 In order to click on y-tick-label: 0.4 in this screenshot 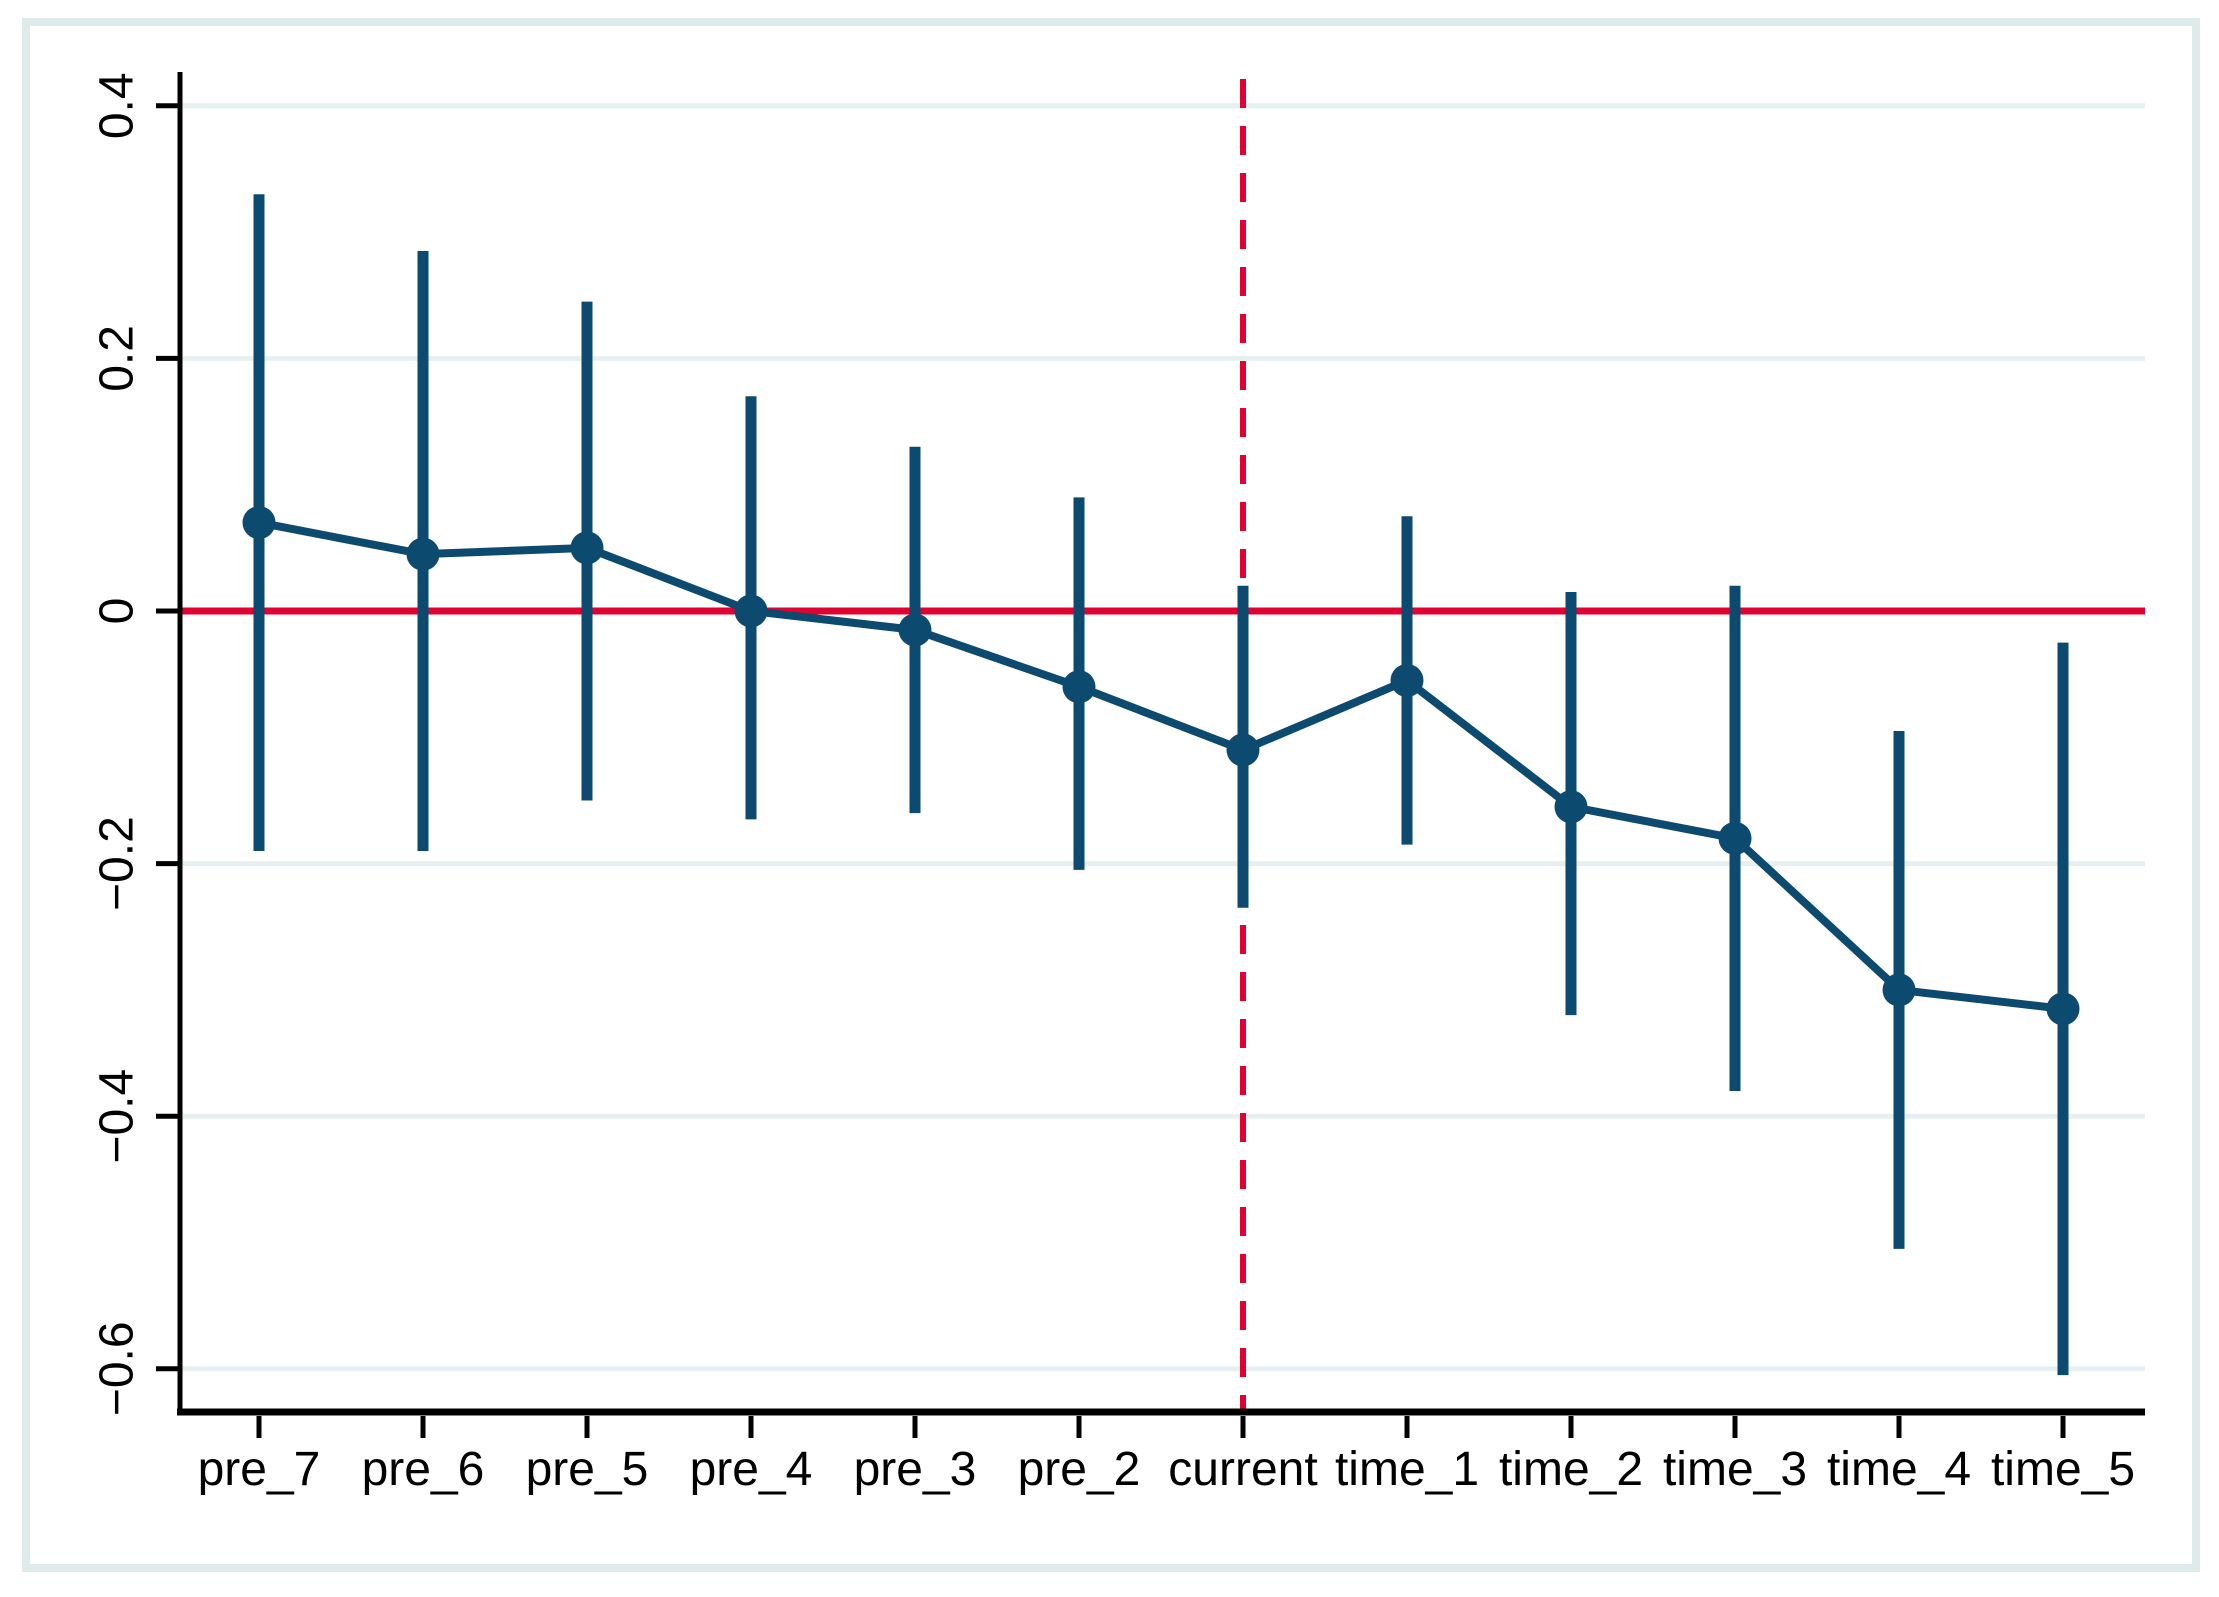, I will do `click(117, 105)`.